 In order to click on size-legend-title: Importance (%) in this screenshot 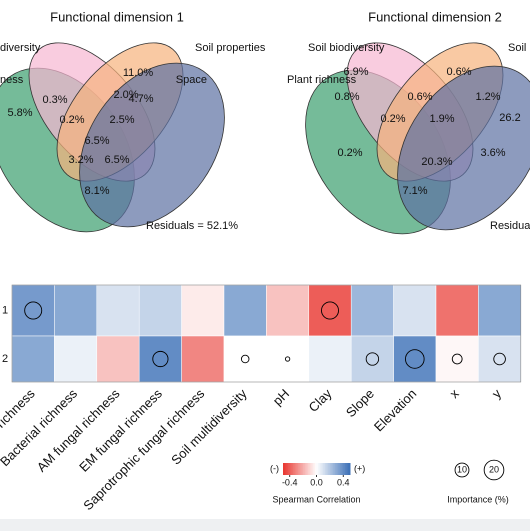, I will do `click(478, 499)`.